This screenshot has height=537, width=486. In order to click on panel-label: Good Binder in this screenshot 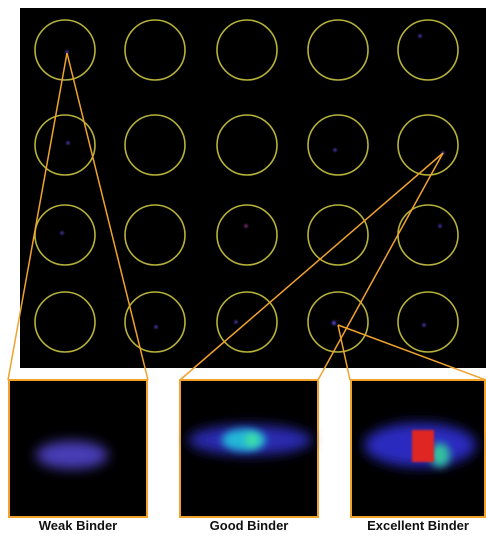, I will do `click(249, 525)`.